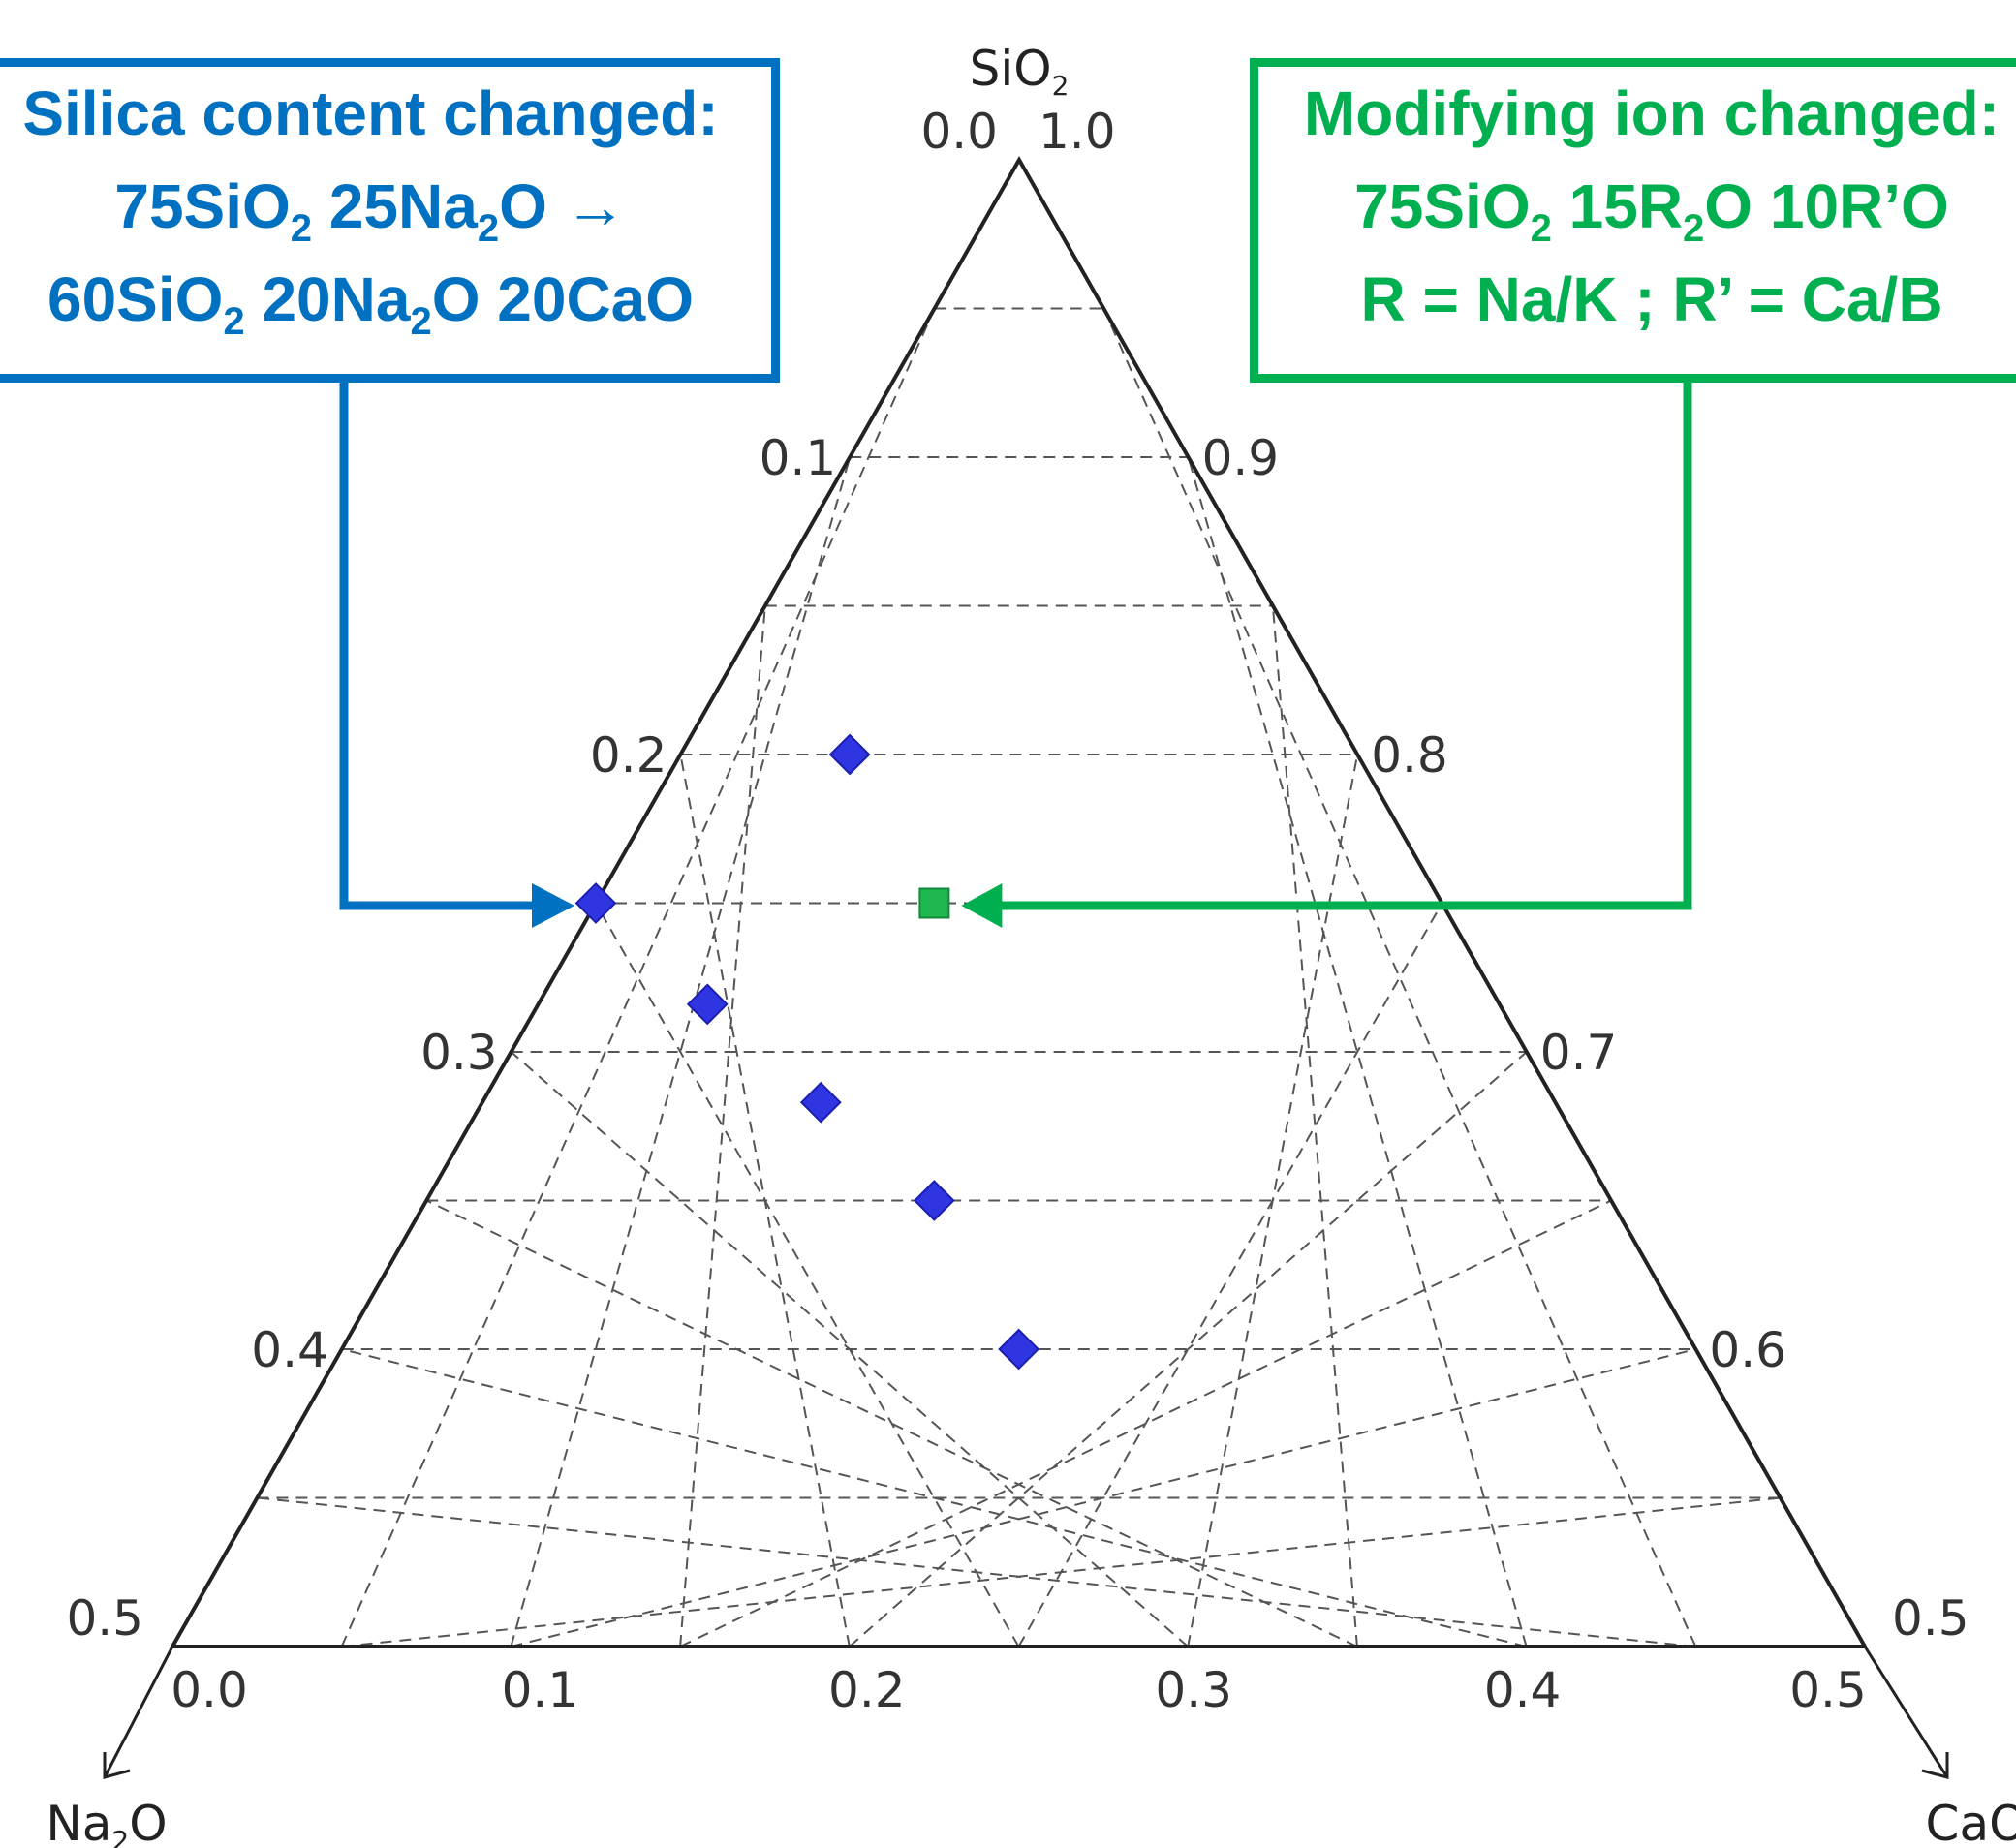  Describe the element at coordinates (1409, 756) in the screenshot. I see `right-edge-tick-label: 0.8` at that location.